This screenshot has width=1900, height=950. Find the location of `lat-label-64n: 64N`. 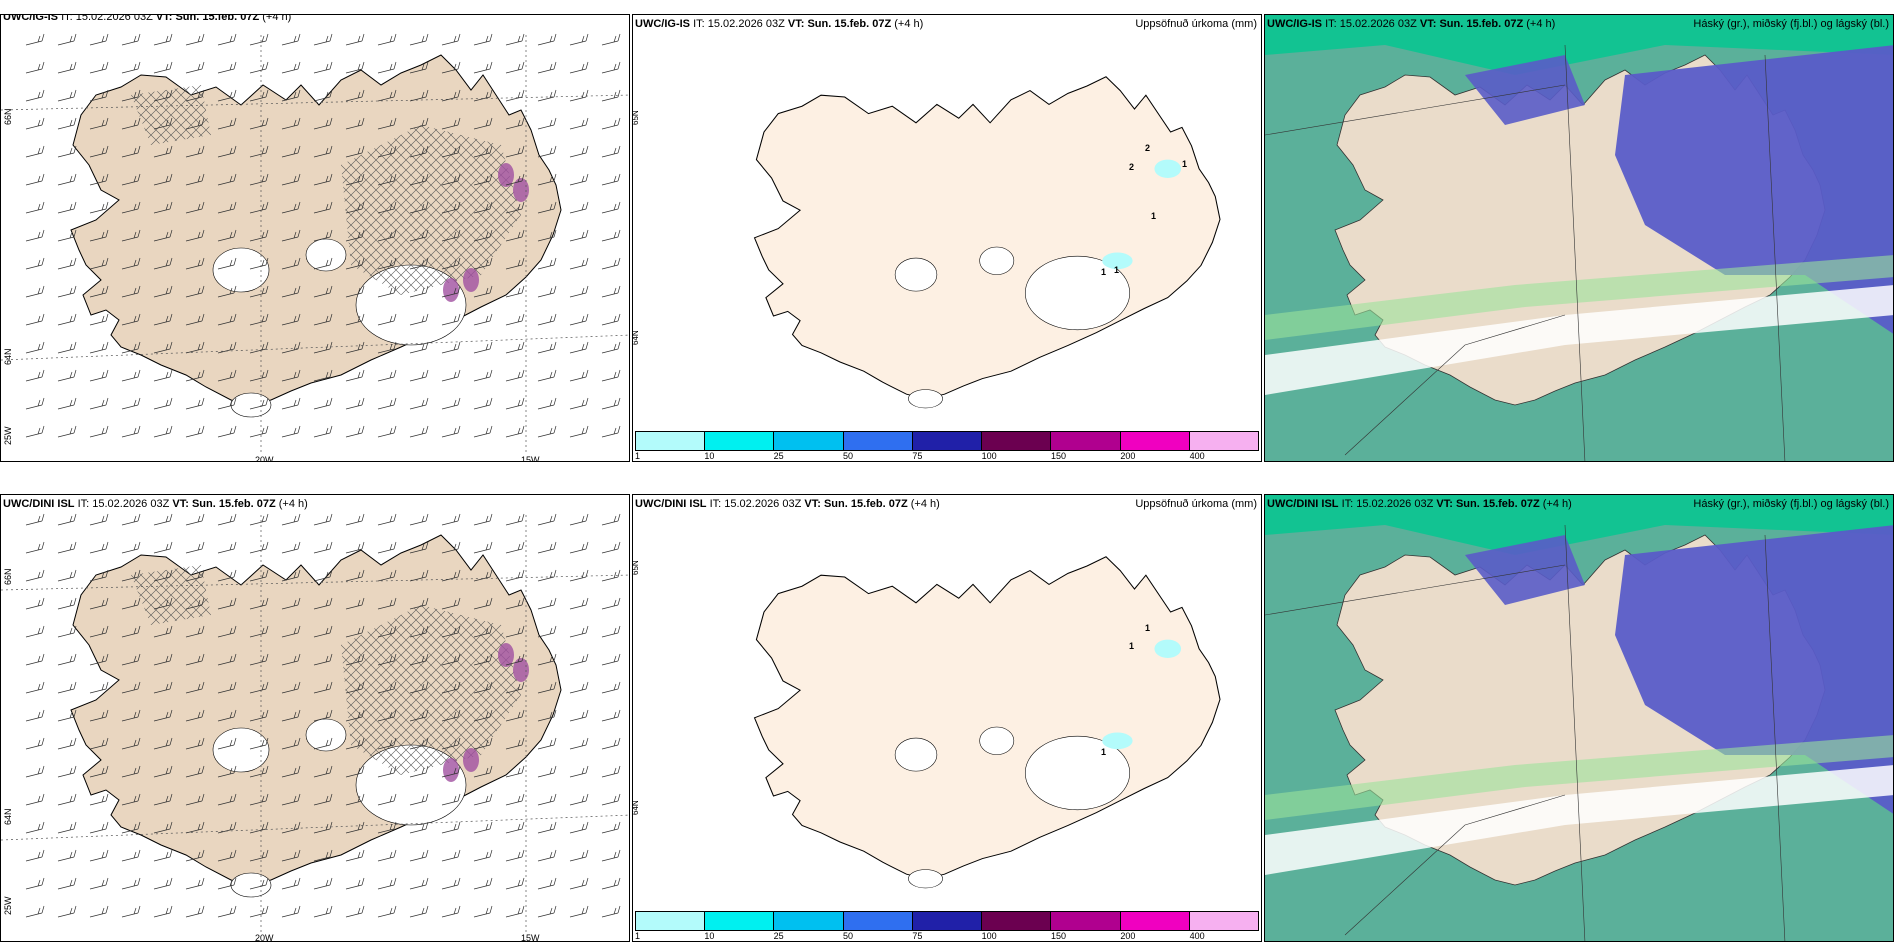

lat-label-64n: 64N is located at coordinates (636, 807).